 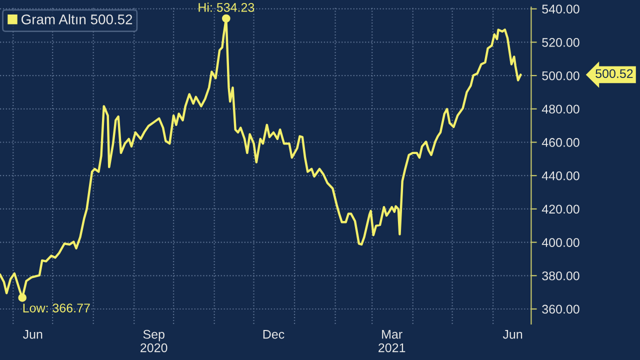 What do you see at coordinates (614, 73) in the screenshot?
I see `text: 500.52` at bounding box center [614, 73].